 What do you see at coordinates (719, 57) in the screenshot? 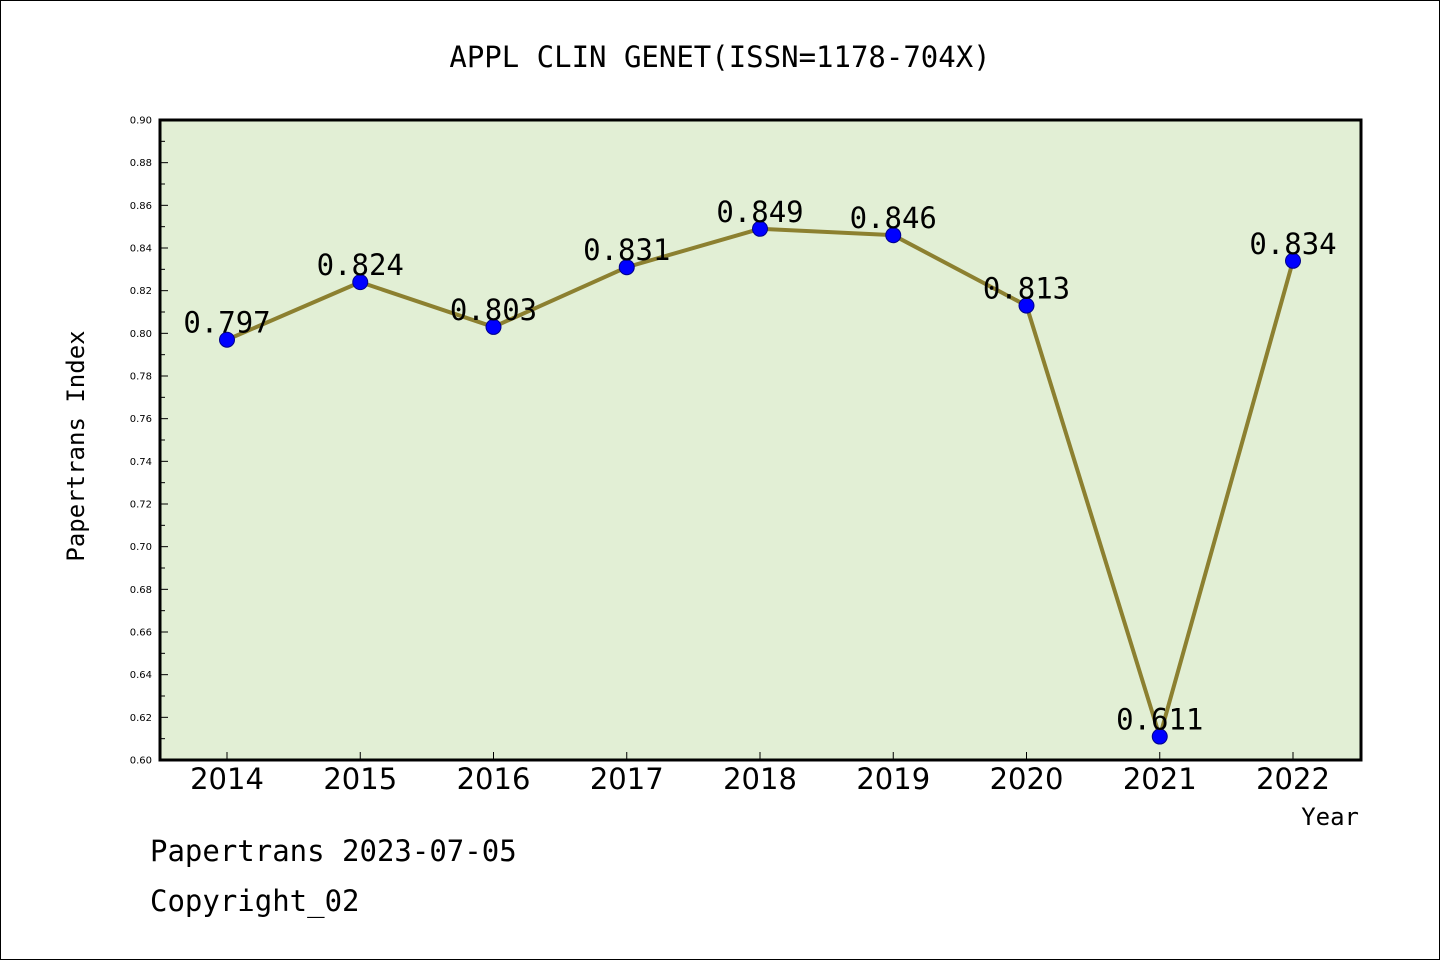
I see `chart-title: APPL CLIN GENET(ISSN=1178-704X)` at bounding box center [719, 57].